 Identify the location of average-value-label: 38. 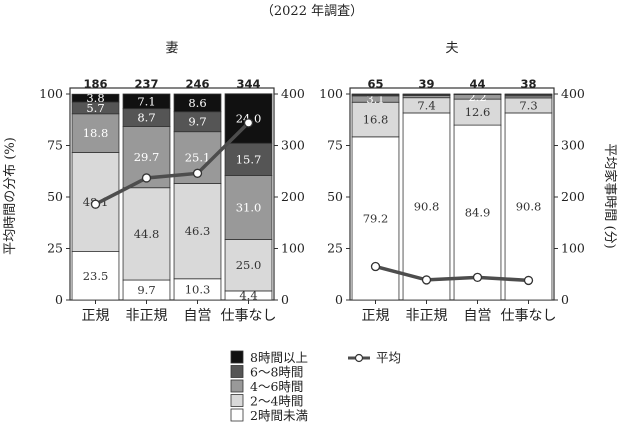
(528, 84).